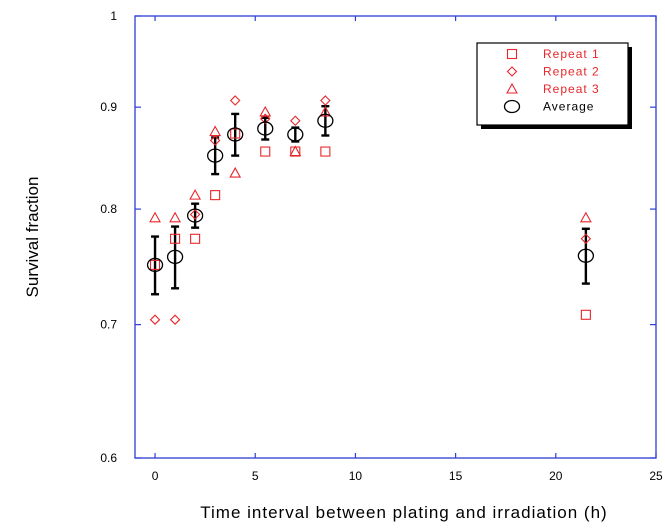 The width and height of the screenshot is (665, 529). I want to click on legend-box, so click(552, 84).